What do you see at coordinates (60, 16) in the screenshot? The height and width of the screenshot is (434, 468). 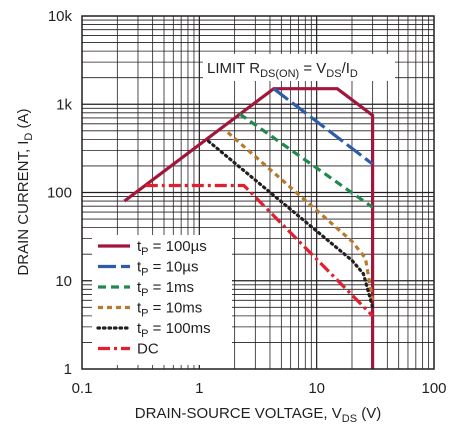 I see `y-tick-label: 10k` at bounding box center [60, 16].